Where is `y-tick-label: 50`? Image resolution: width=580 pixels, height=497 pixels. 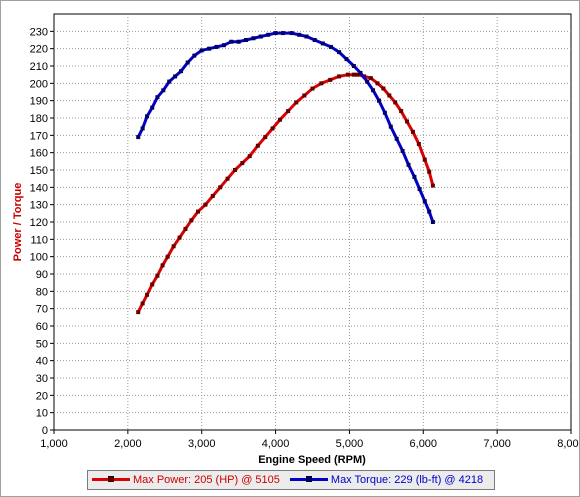 y-tick-label: 50 is located at coordinates (42, 344).